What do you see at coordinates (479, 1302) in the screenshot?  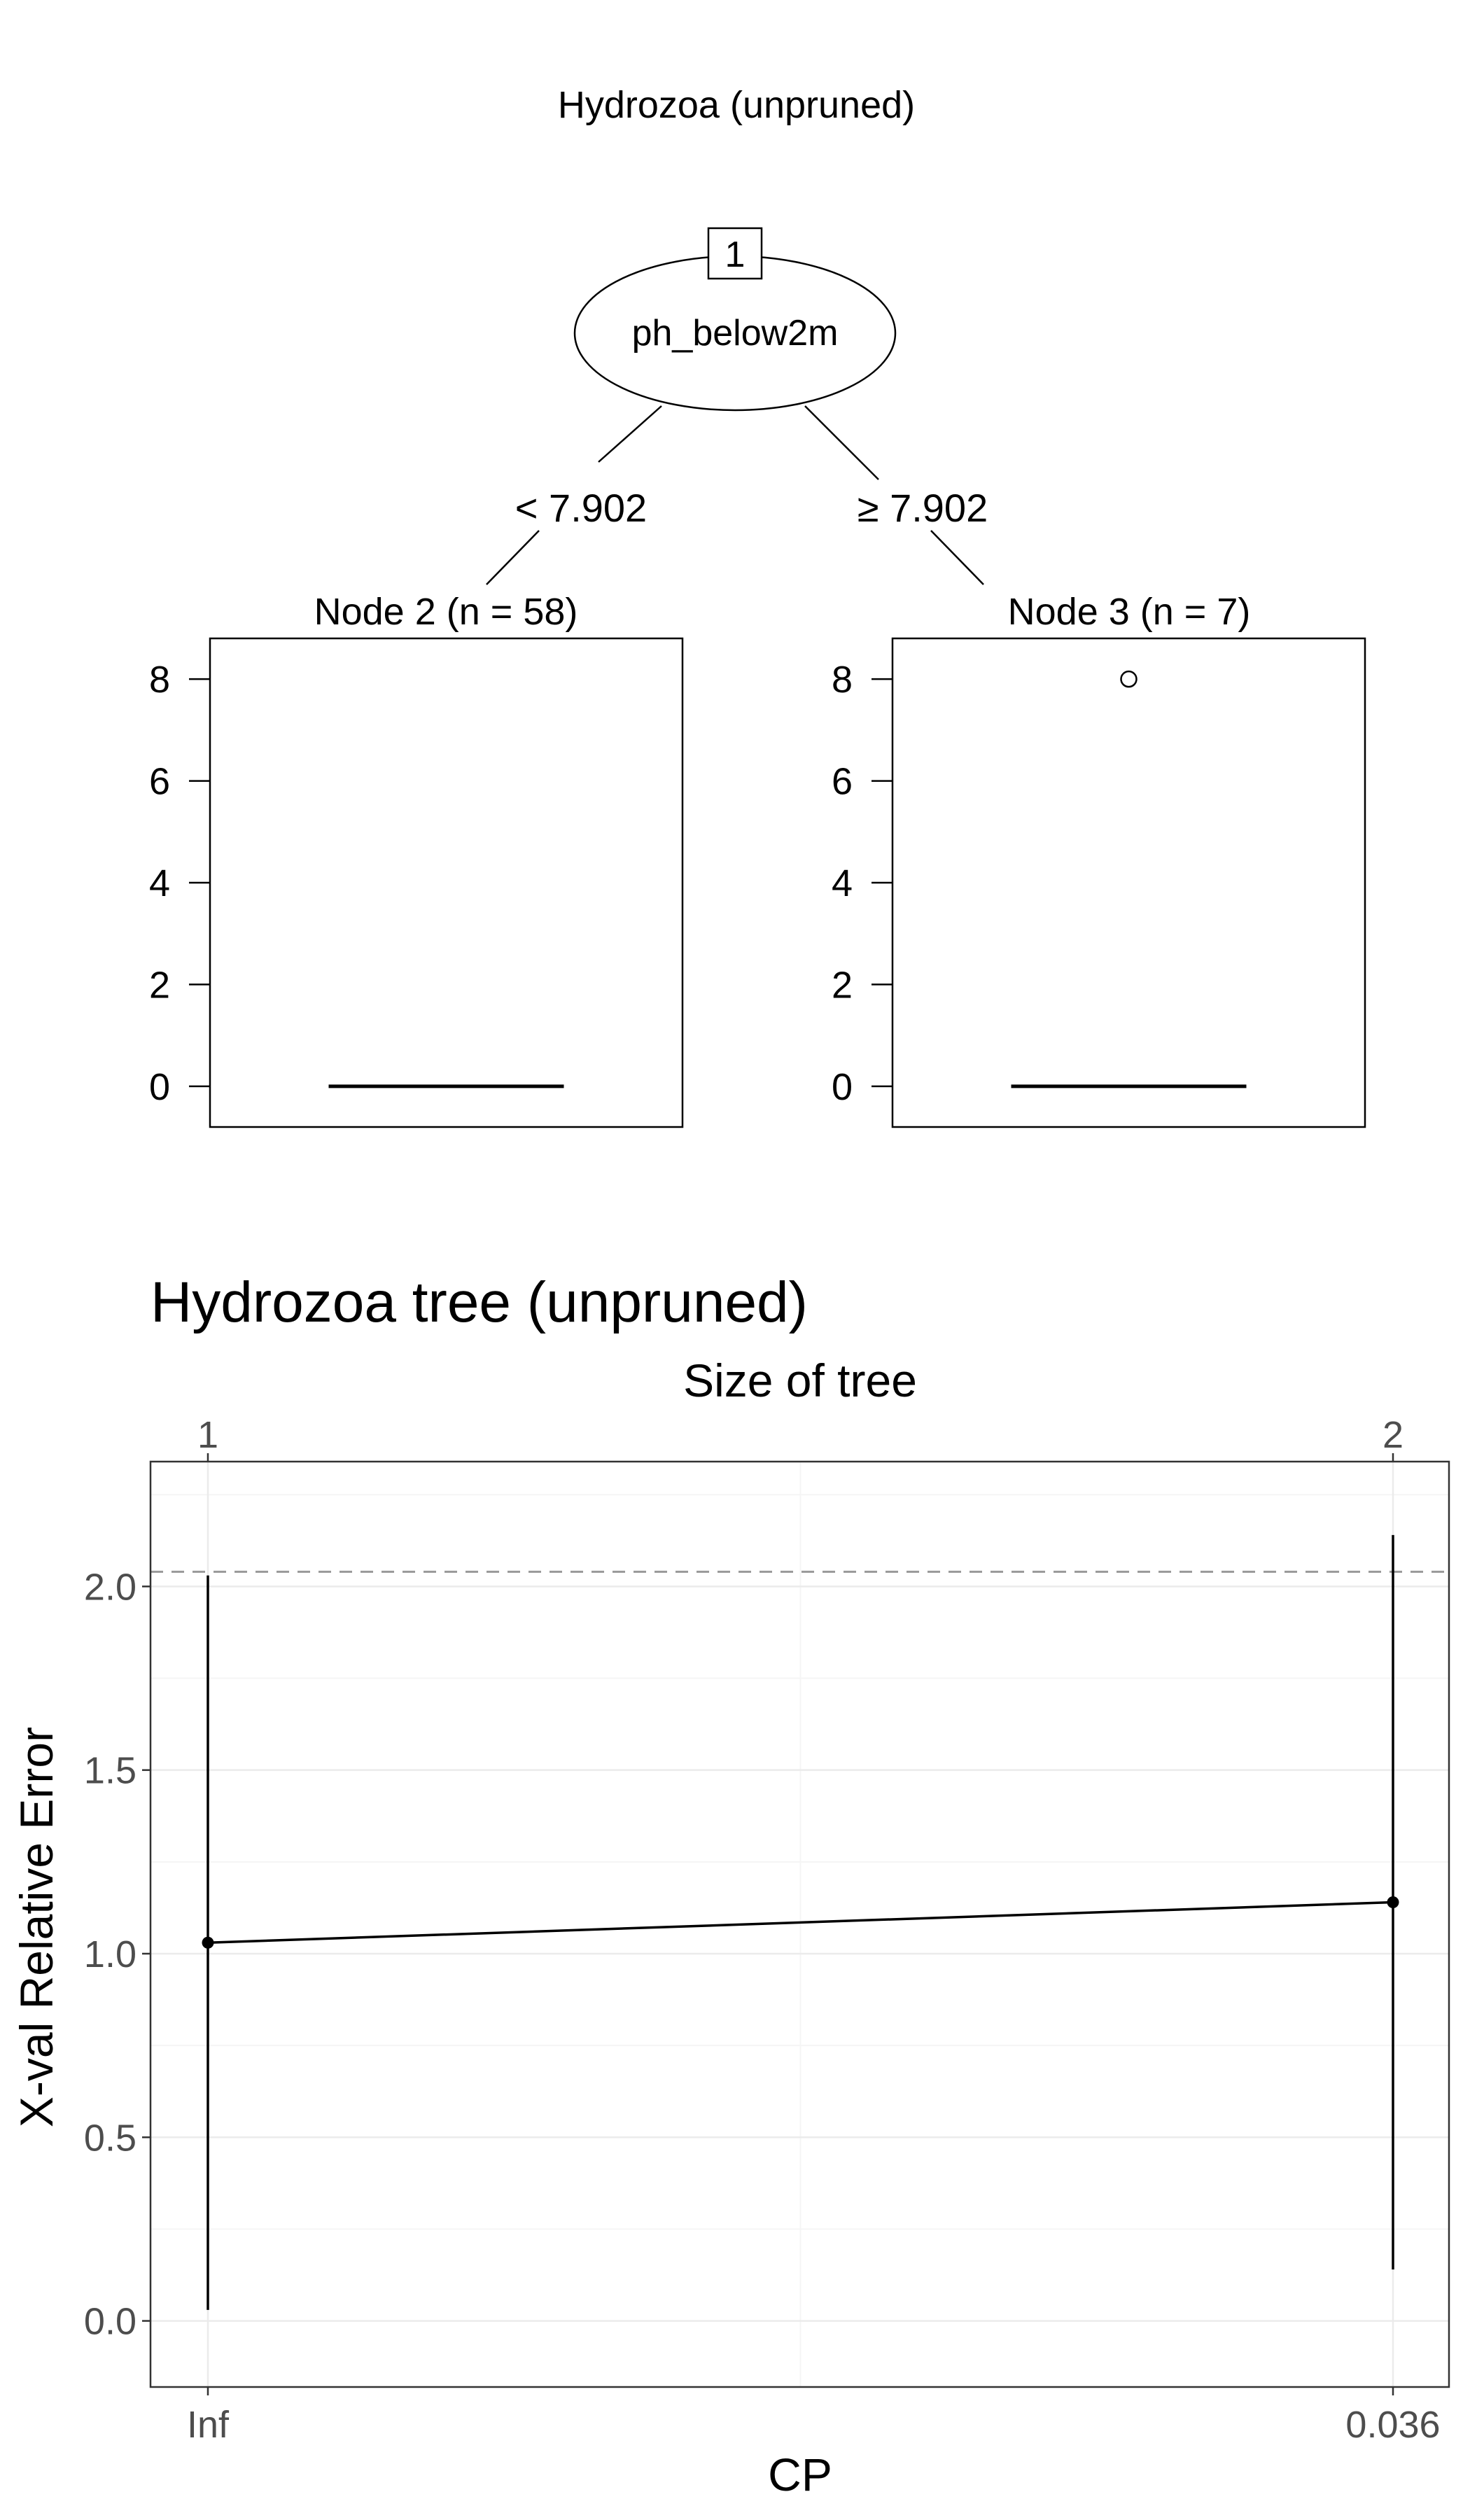 I see `cp-plot-title: Hydrozoa tree (unpruned)` at bounding box center [479, 1302].